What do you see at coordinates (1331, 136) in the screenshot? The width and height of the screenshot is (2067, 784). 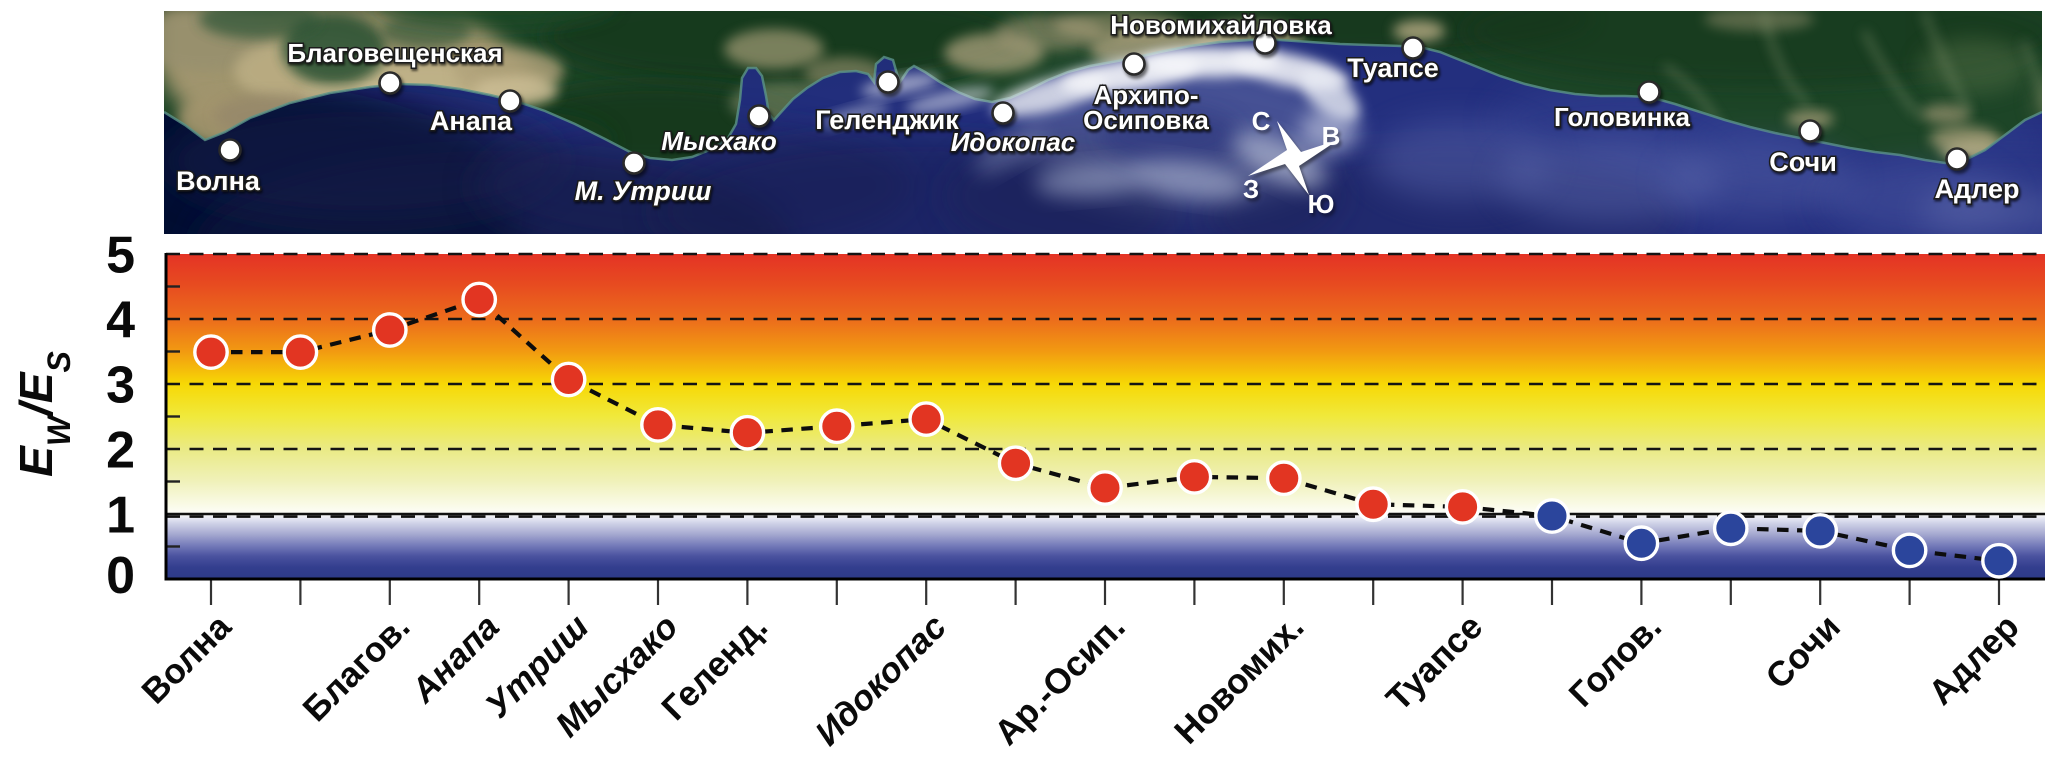 I see `svg-text: В` at bounding box center [1331, 136].